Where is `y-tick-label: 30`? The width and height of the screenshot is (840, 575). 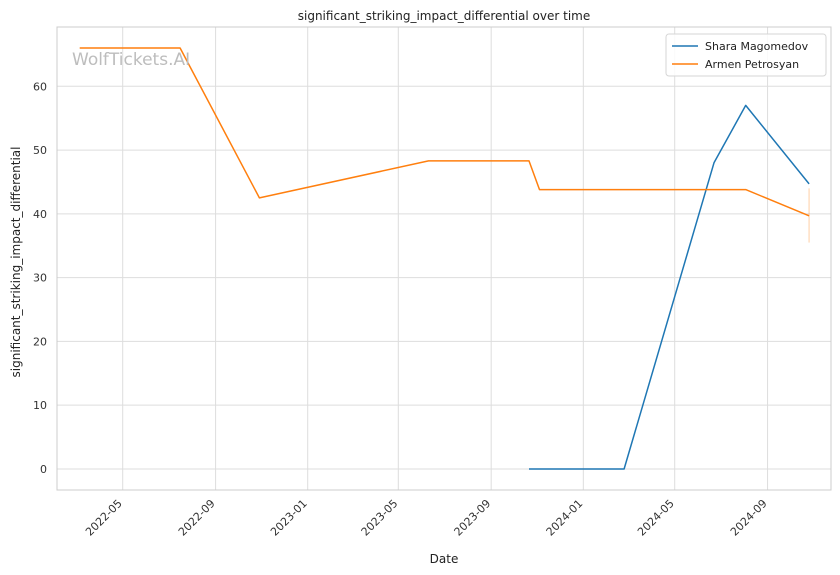 y-tick-label: 30 is located at coordinates (40, 278).